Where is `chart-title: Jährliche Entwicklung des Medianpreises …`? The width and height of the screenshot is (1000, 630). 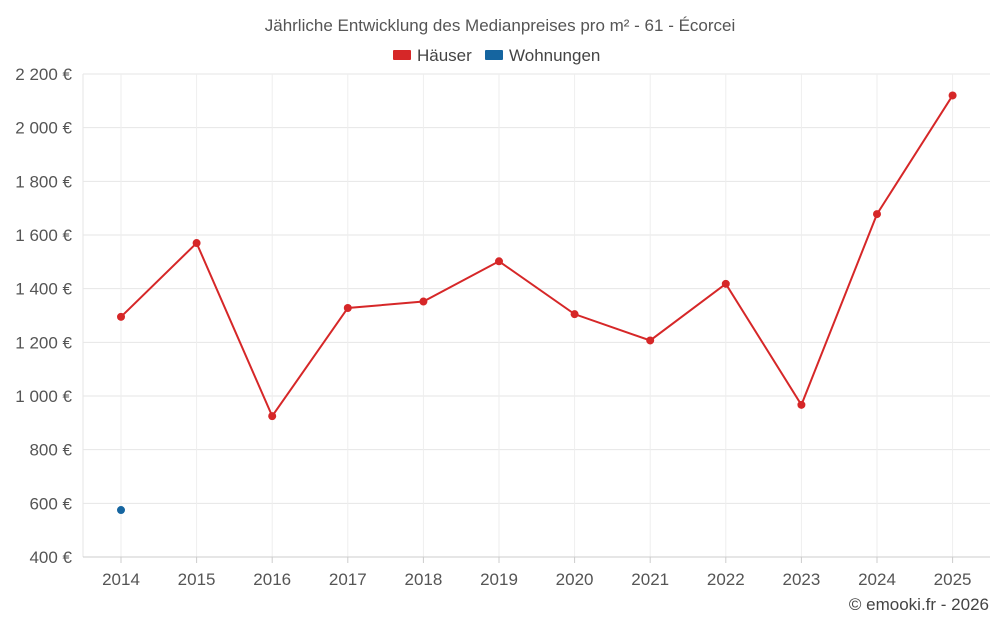 chart-title: Jährliche Entwicklung des Medianpreises … is located at coordinates (500, 25).